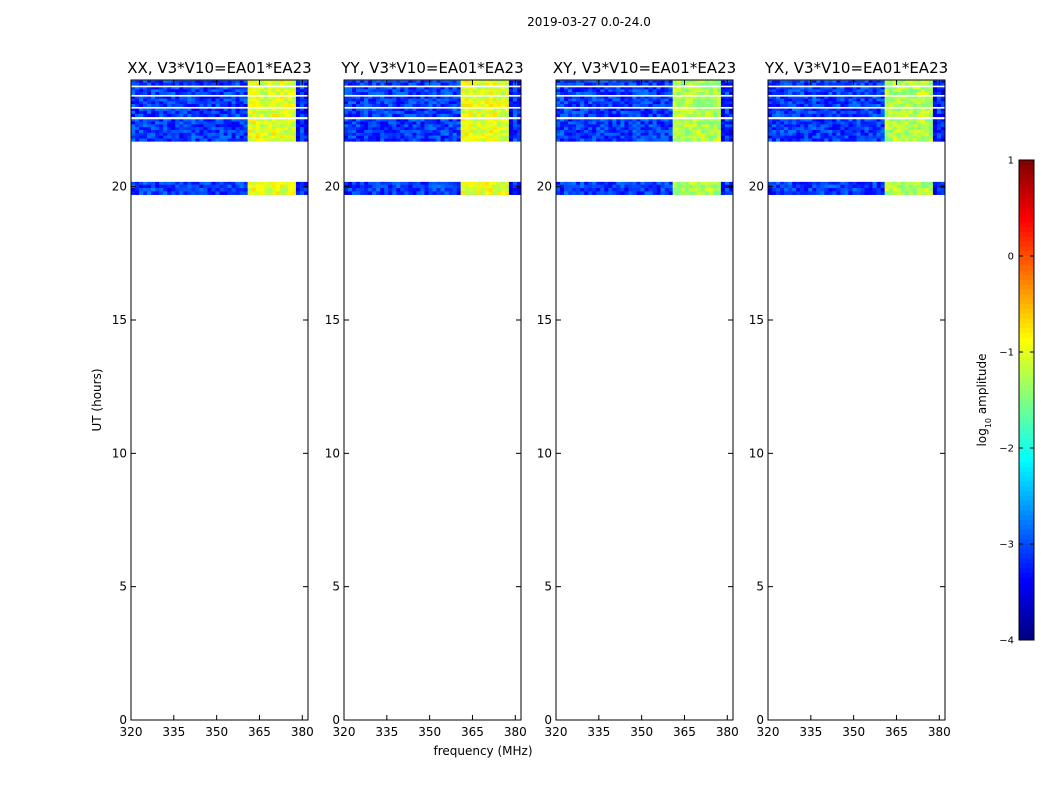 Image resolution: width=1050 pixels, height=800 pixels. Describe the element at coordinates (645, 82) in the screenshot. I see `data-block` at that location.